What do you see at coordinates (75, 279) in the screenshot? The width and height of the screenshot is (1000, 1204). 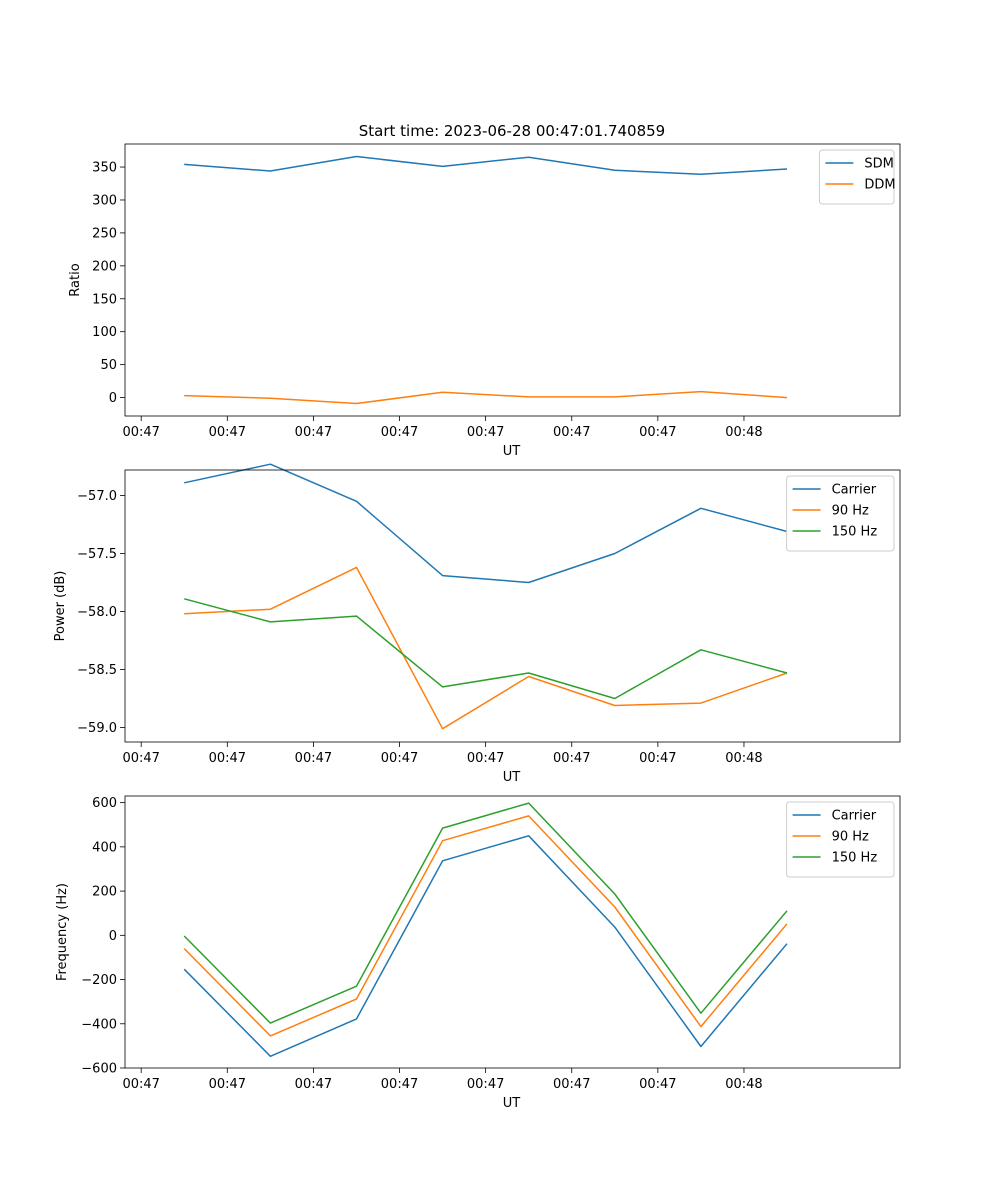 I see `y-axis-label: Ratio` at bounding box center [75, 279].